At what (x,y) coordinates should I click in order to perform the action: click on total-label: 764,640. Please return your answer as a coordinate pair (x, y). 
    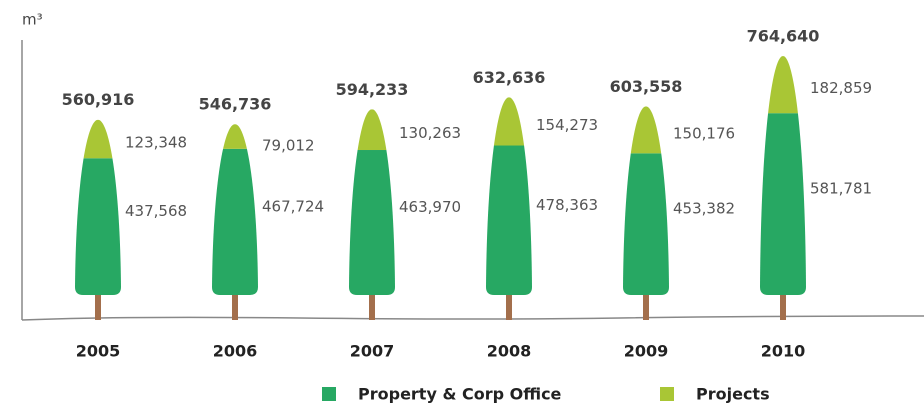
    Looking at the image, I should click on (783, 36).